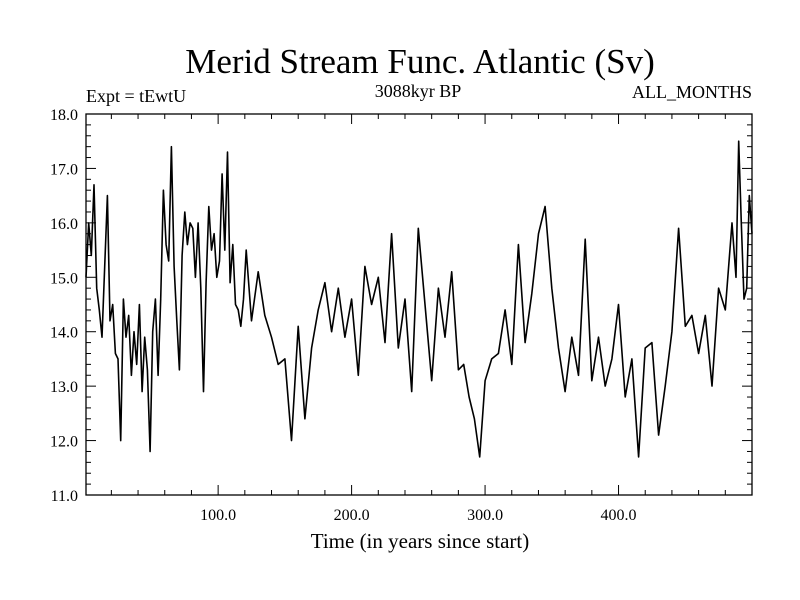 This screenshot has width=800, height=600. What do you see at coordinates (218, 515) in the screenshot?
I see `x-tick-label: 100.0` at bounding box center [218, 515].